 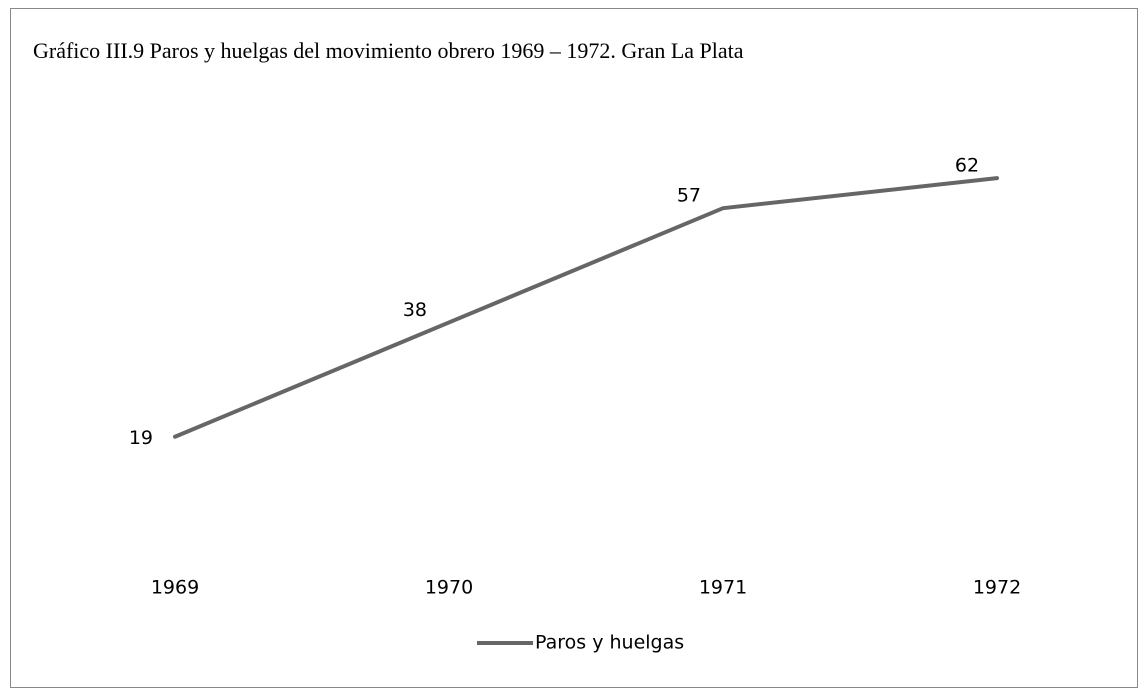 I want to click on data-label: 62, so click(x=967, y=166).